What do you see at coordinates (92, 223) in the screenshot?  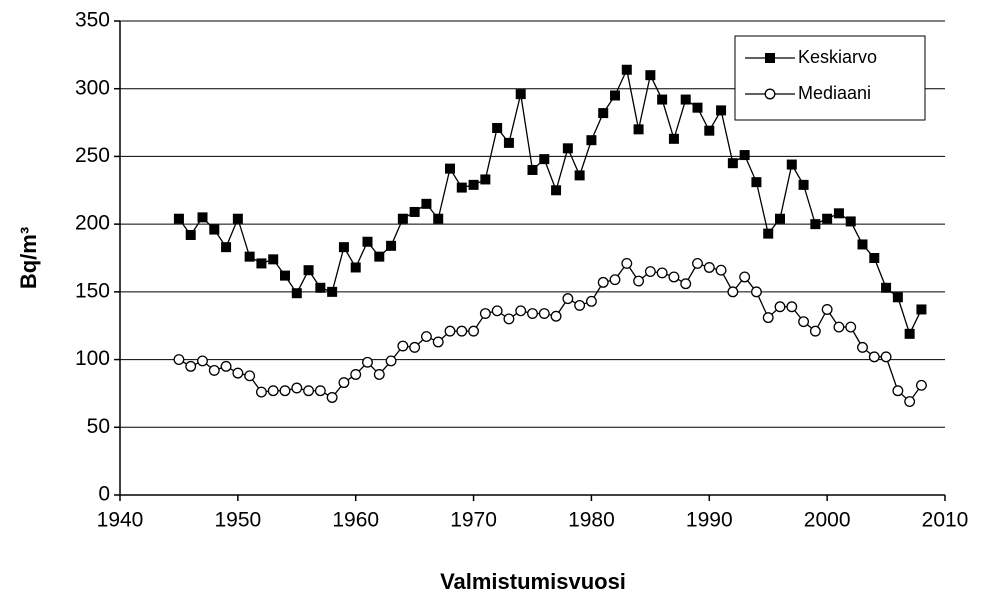 I see `y-tick-label: 200` at bounding box center [92, 223].